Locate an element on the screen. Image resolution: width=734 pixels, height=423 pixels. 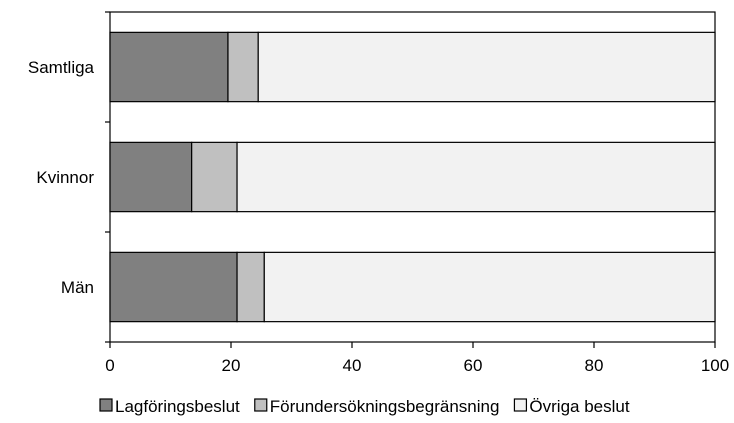
bar-samtliga-lagforingsbeslut is located at coordinates (169, 67).